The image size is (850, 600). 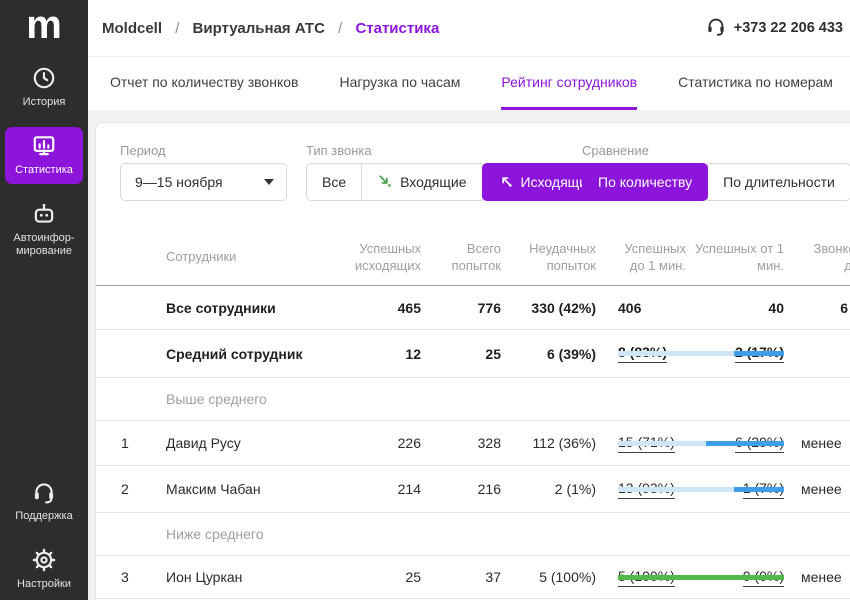 I want to click on period-select-value: 9—15 ноября, so click(x=179, y=182).